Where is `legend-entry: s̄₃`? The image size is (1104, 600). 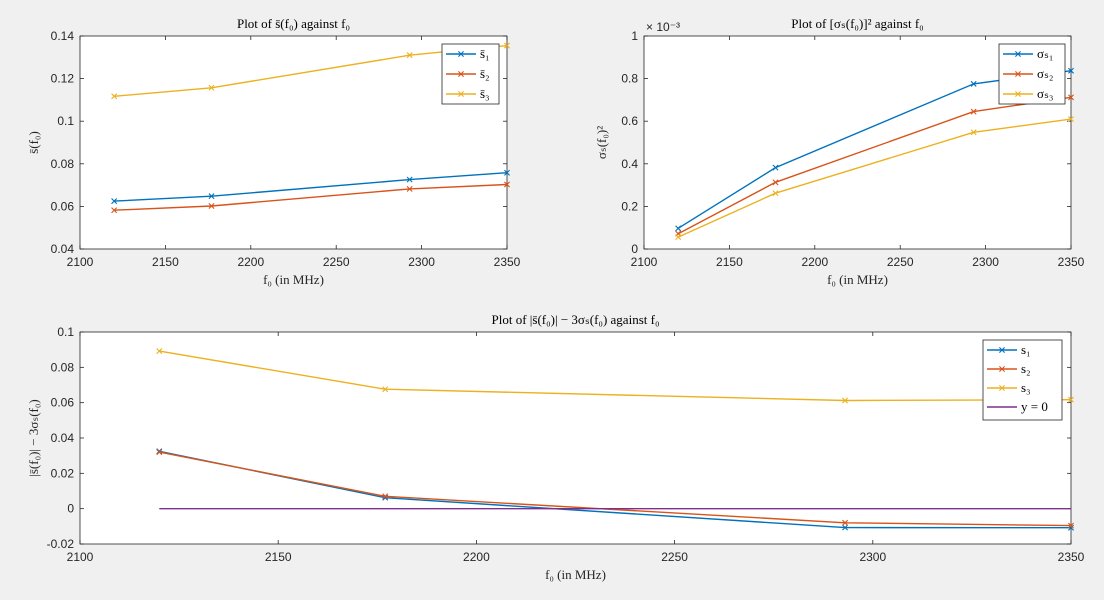 legend-entry: s̄₃ is located at coordinates (485, 93).